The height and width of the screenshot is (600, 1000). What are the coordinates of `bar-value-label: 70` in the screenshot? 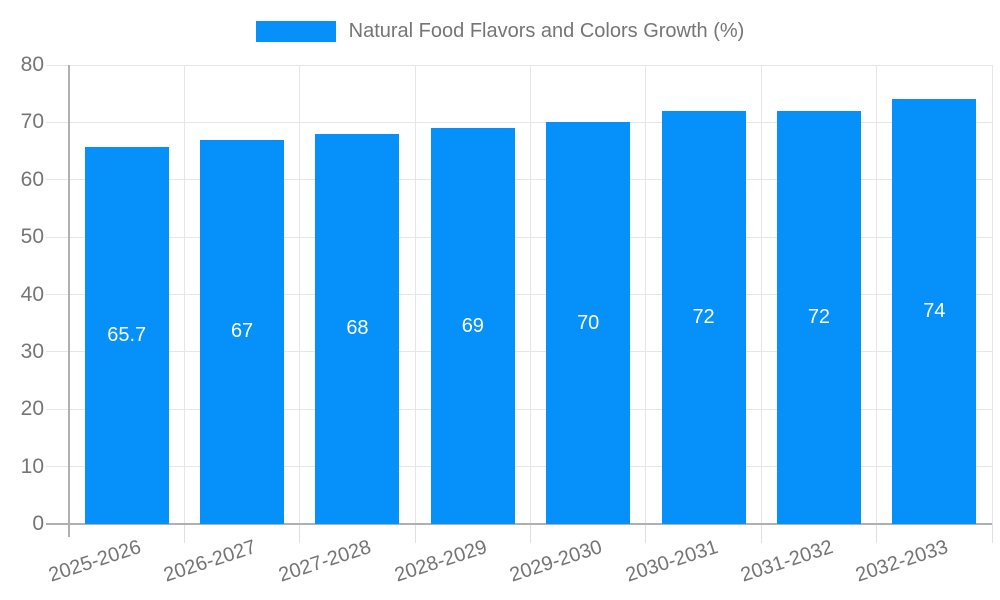 It's located at (588, 322).